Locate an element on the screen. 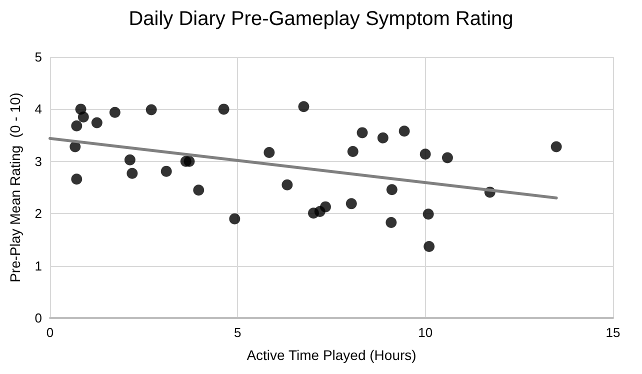 The width and height of the screenshot is (642, 374). y-tick-label: 4 is located at coordinates (38, 109).